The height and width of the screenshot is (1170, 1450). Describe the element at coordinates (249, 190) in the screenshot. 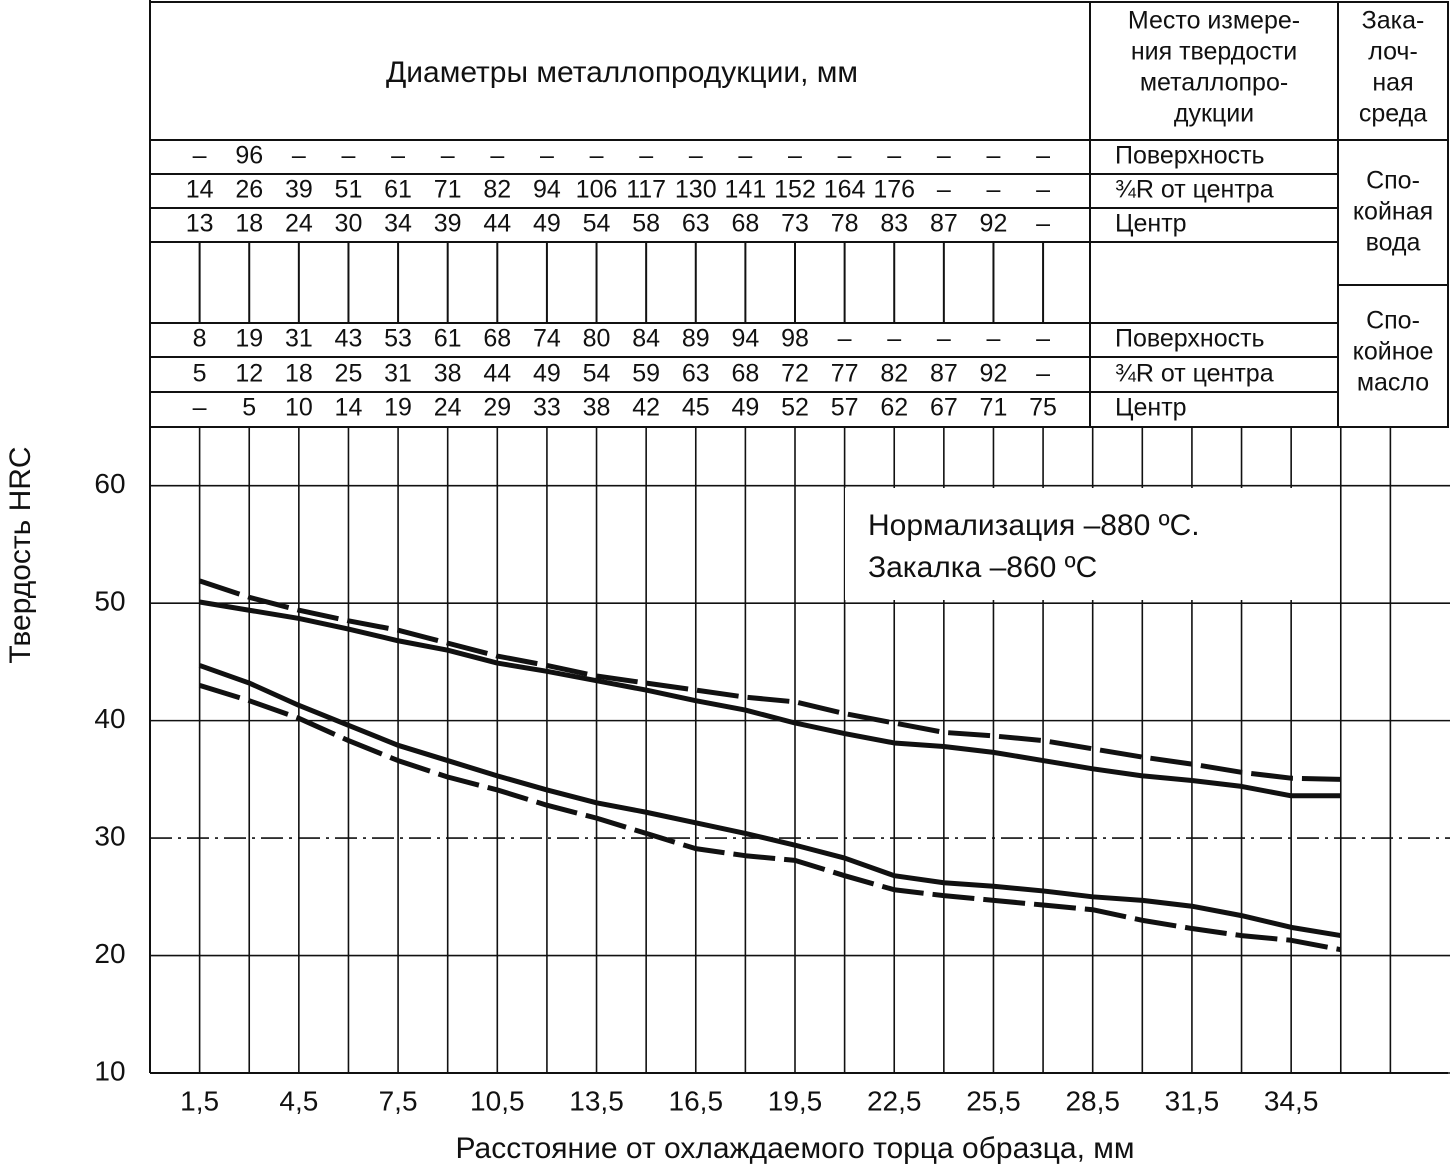

I see `table-cell: 26` at that location.